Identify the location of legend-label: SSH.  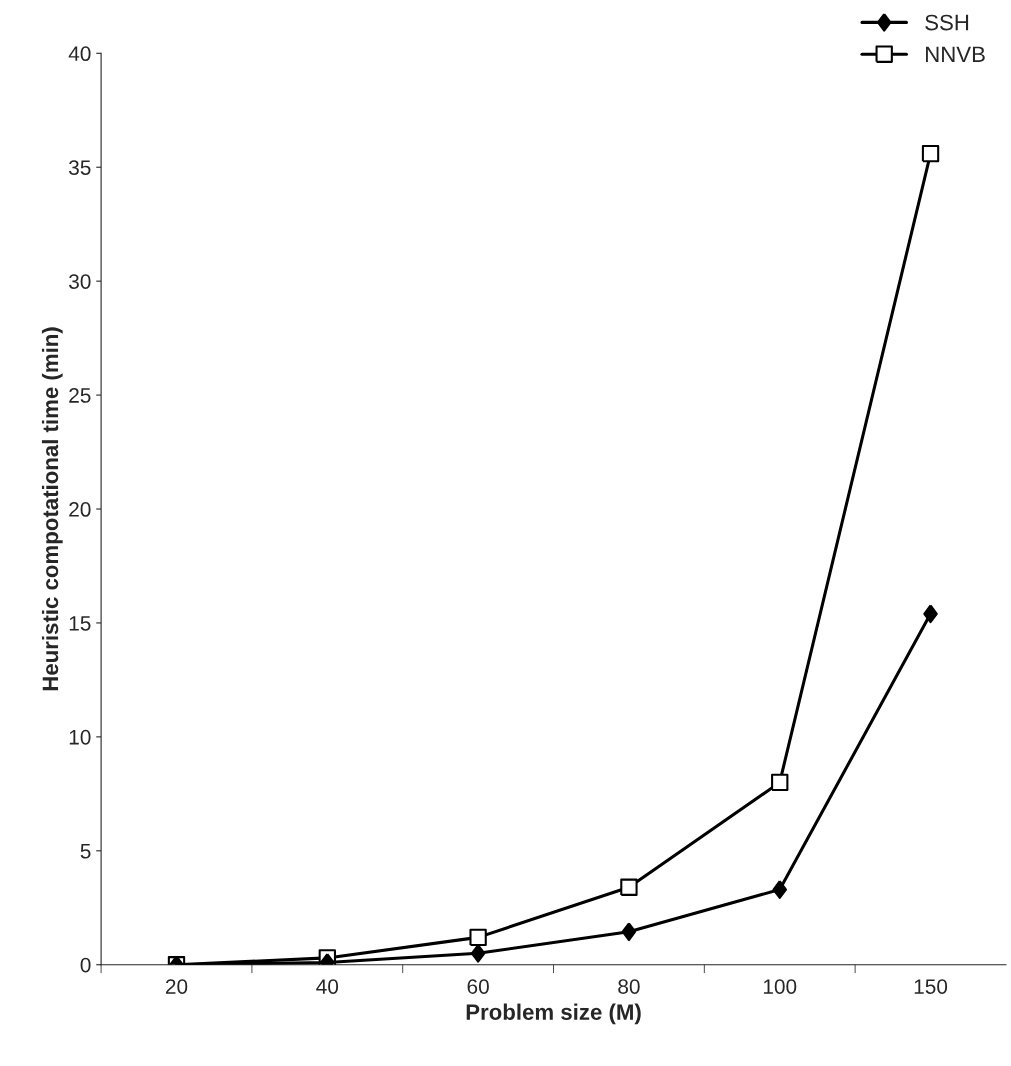
(947, 22).